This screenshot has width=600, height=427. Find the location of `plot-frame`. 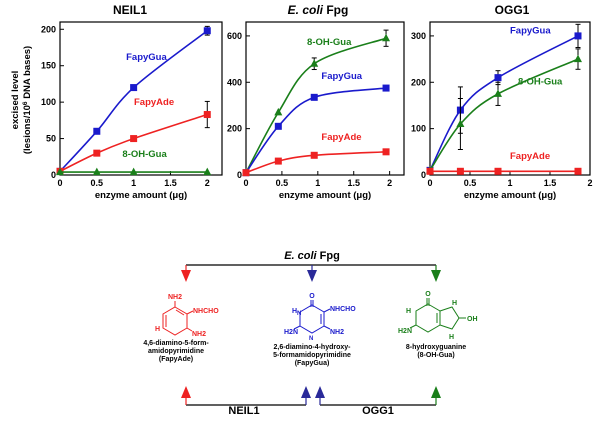

plot-frame is located at coordinates (141, 98).